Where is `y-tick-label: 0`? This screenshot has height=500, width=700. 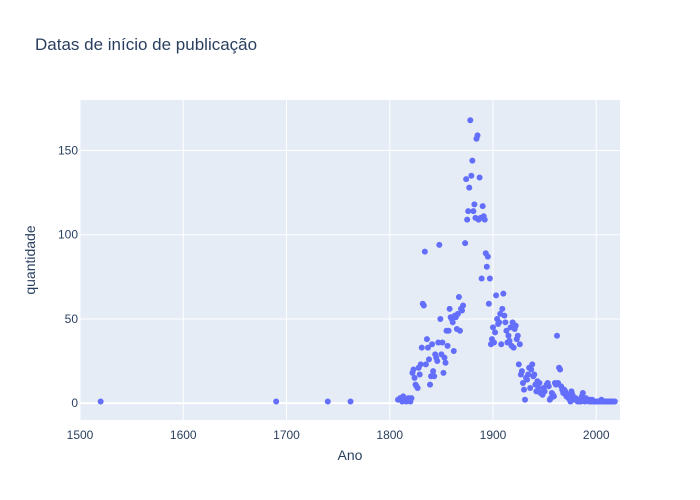 y-tick-label: 0 is located at coordinates (74, 403).